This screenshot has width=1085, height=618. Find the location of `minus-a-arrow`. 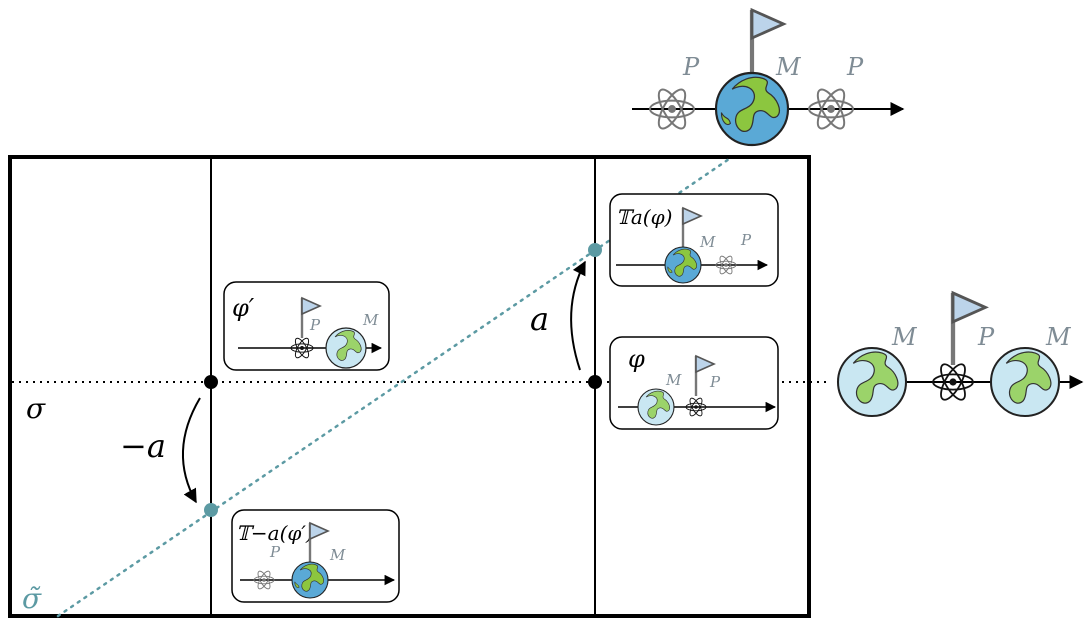

minus-a-arrow is located at coordinates (191, 450).